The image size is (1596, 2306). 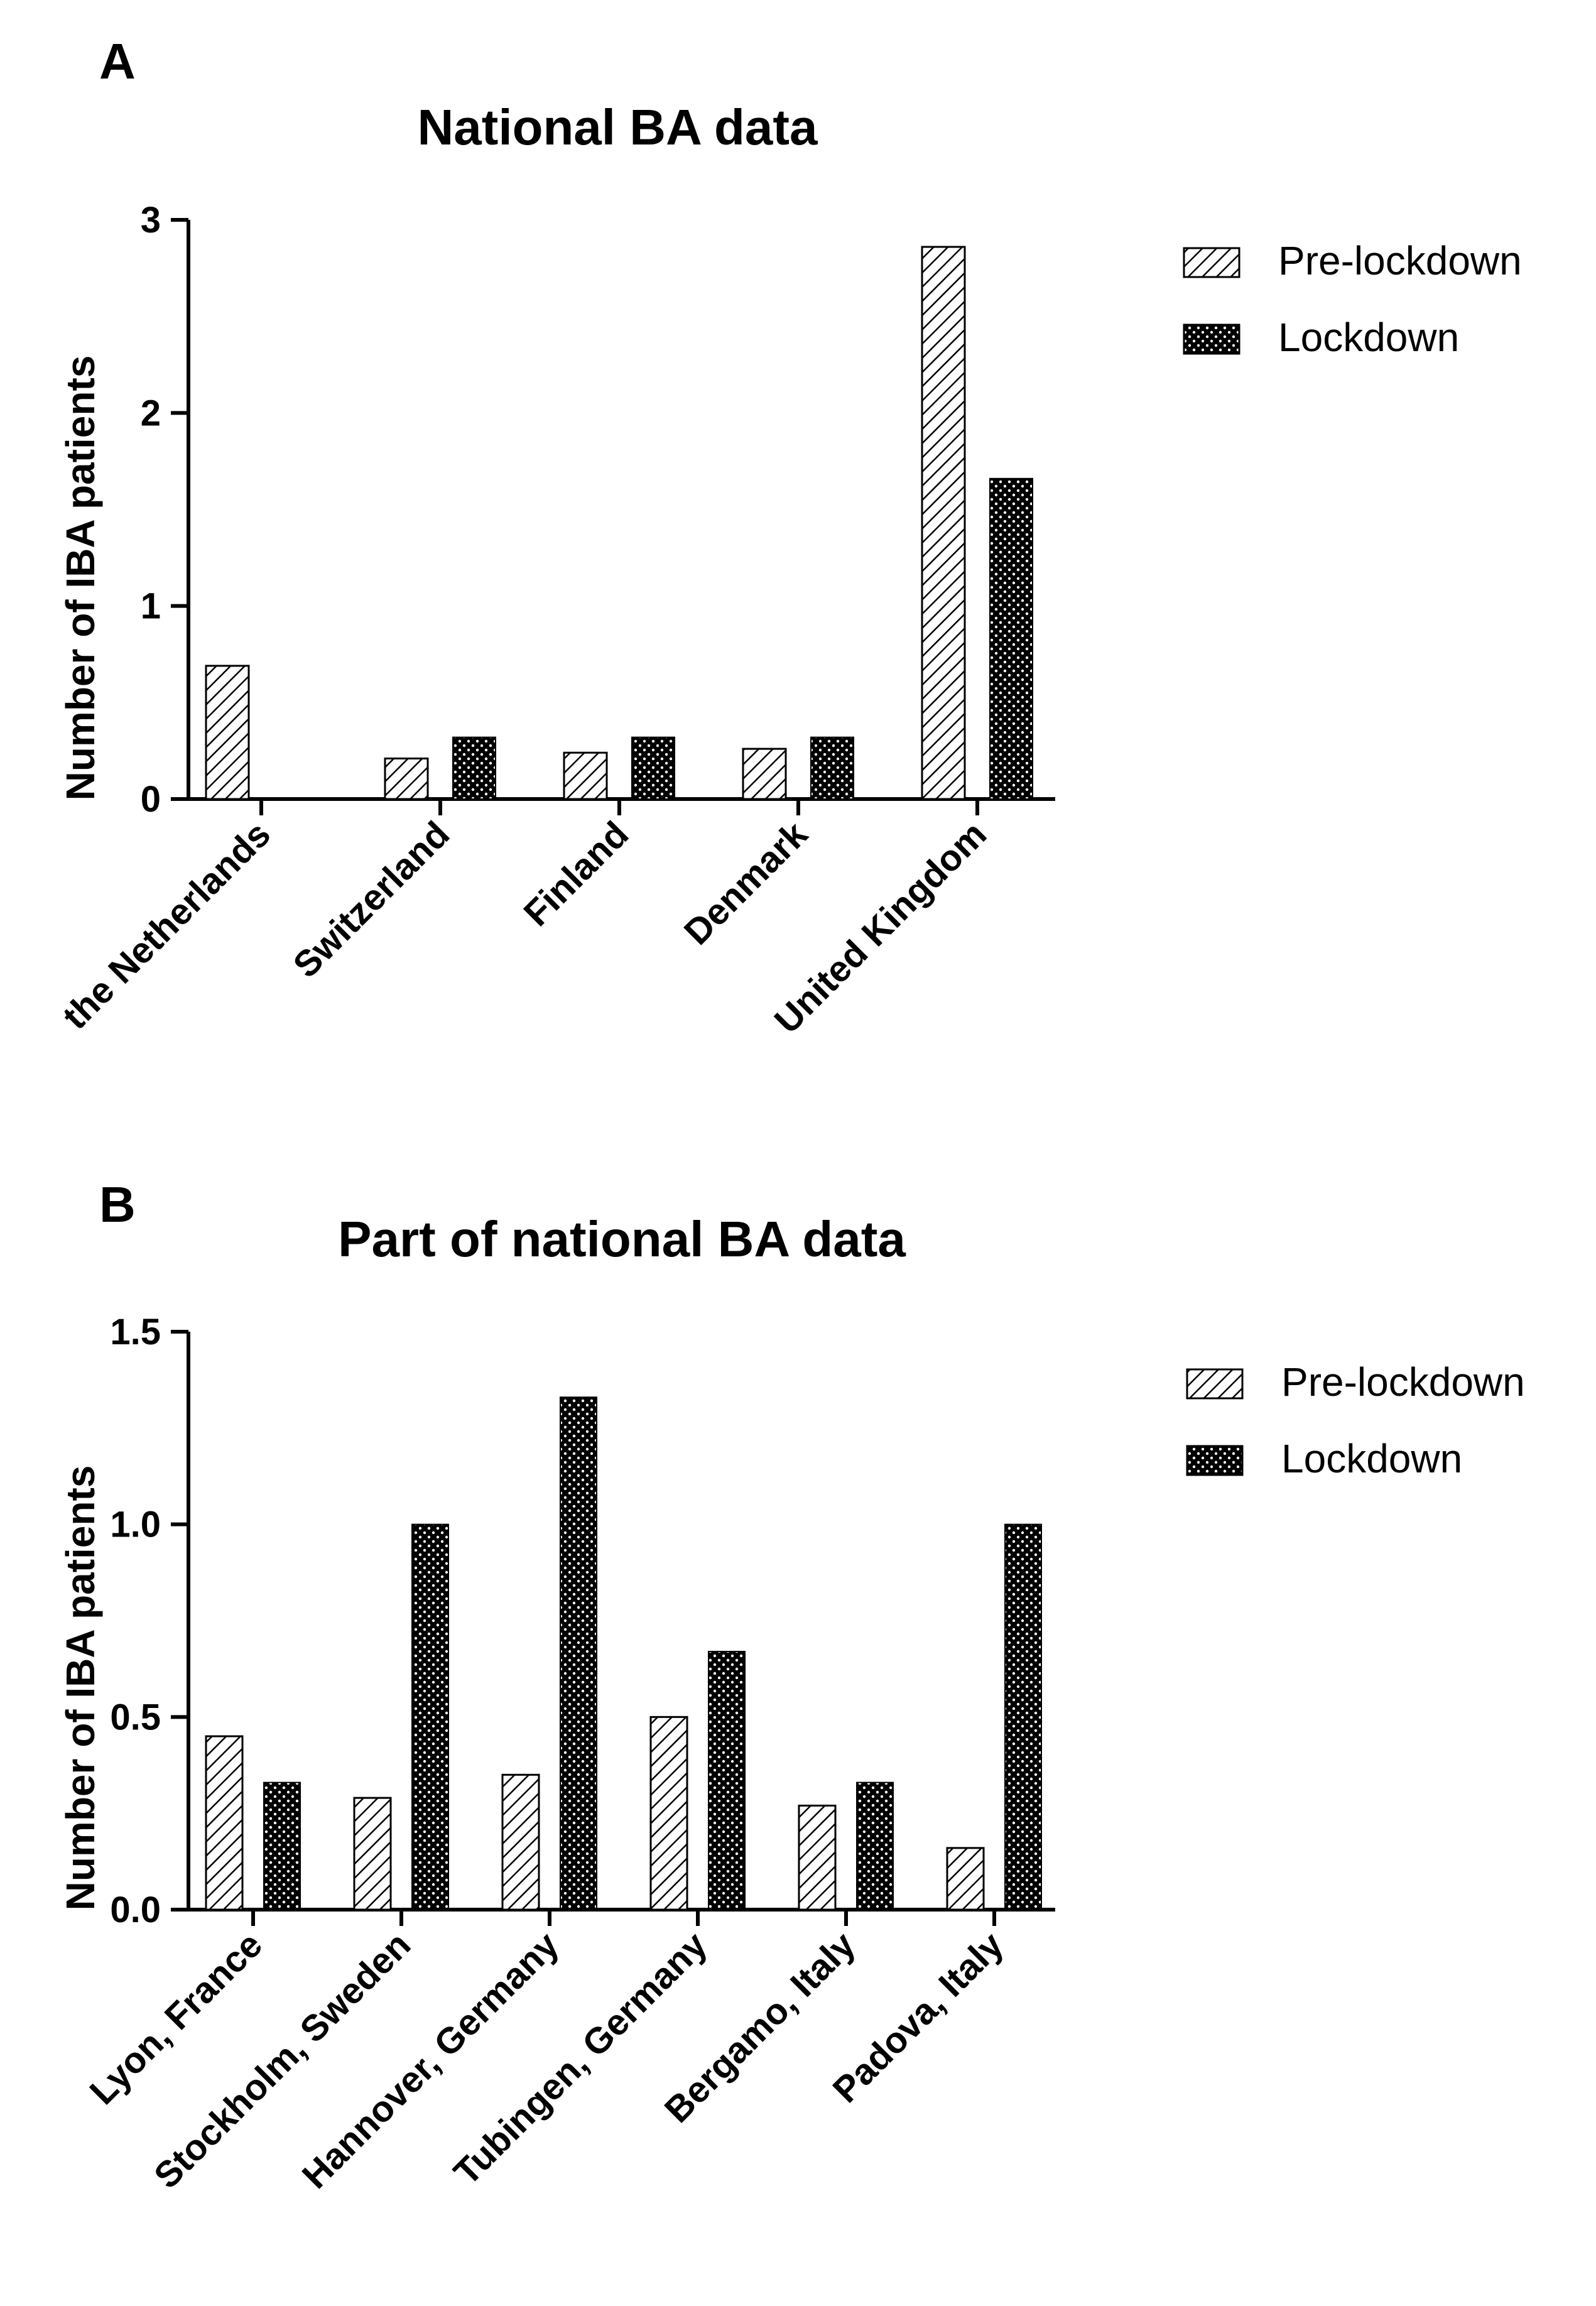 I want to click on panel-a-category-label: Switzerland, so click(x=371, y=899).